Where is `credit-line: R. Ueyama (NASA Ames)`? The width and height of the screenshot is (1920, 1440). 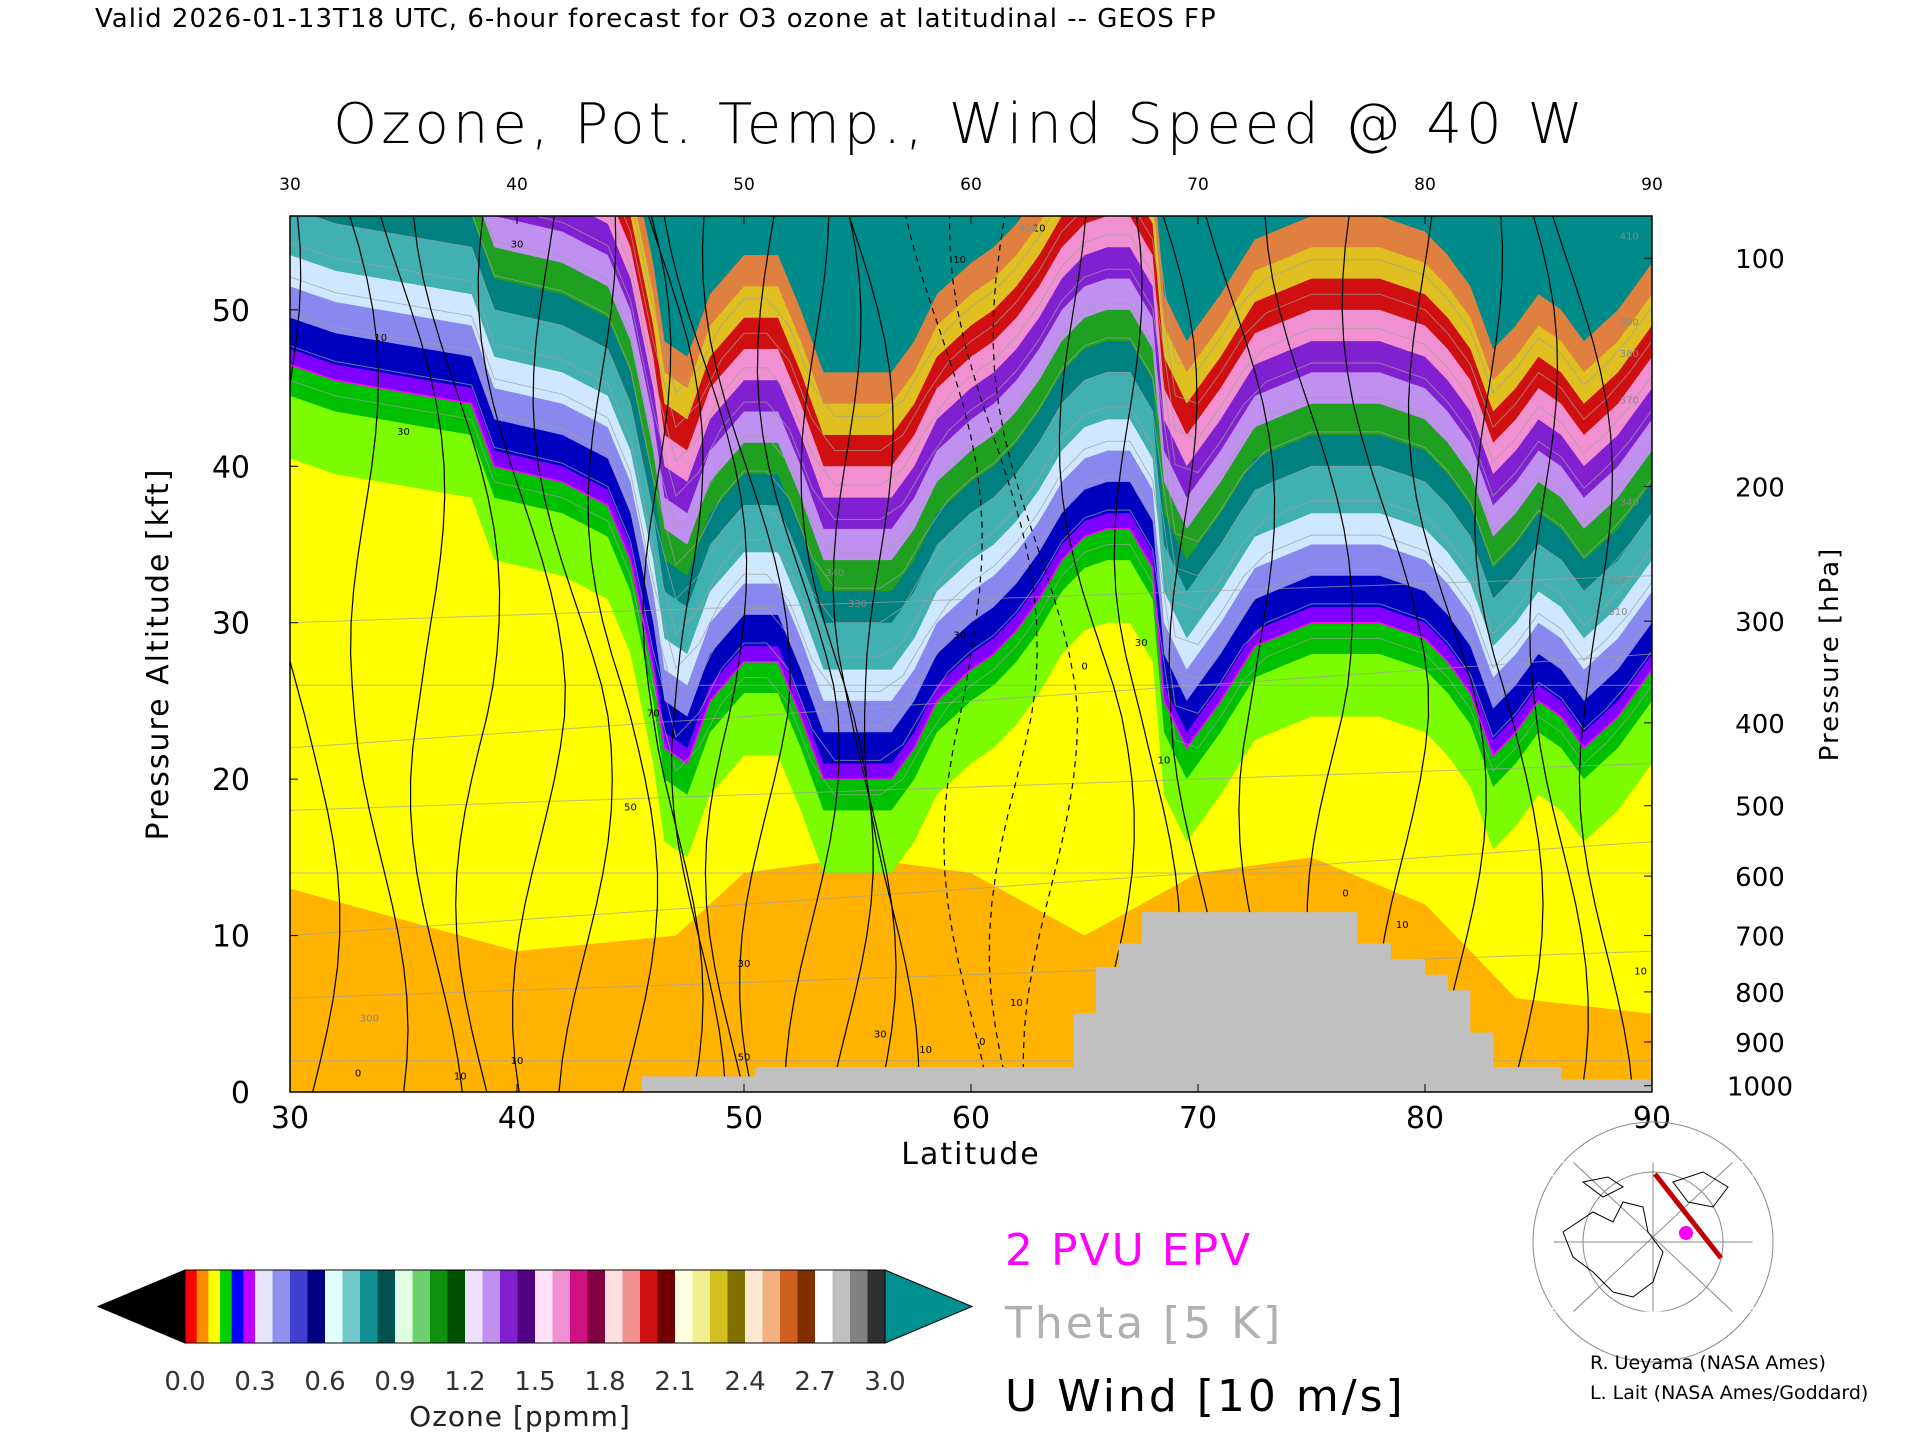 credit-line: R. Ueyama (NASA Ames) is located at coordinates (1708, 1363).